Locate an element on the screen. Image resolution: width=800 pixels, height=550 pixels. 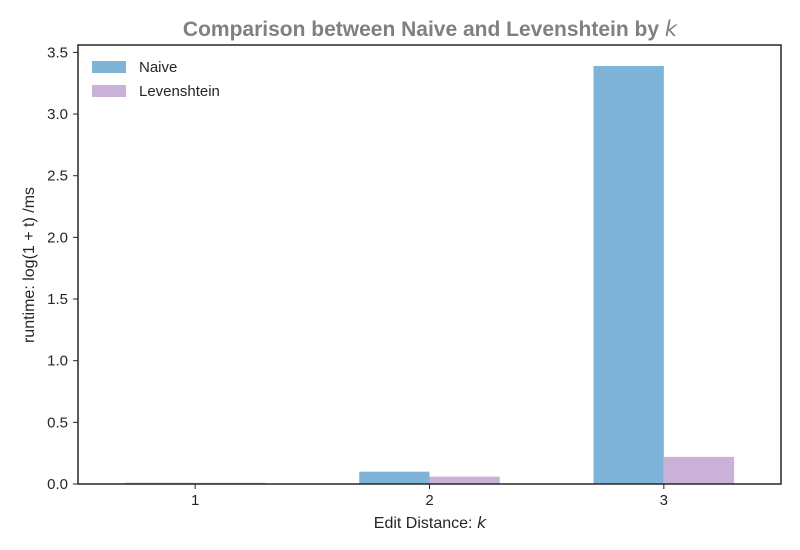
y-tick-label: 1.0 is located at coordinates (57, 361).